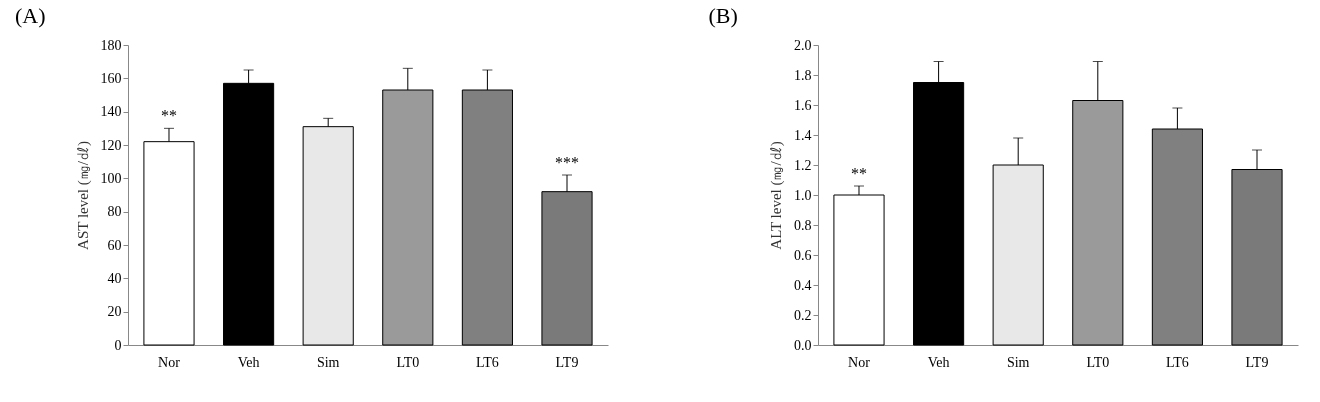  I want to click on y-tick-label: 1.8, so click(803, 75).